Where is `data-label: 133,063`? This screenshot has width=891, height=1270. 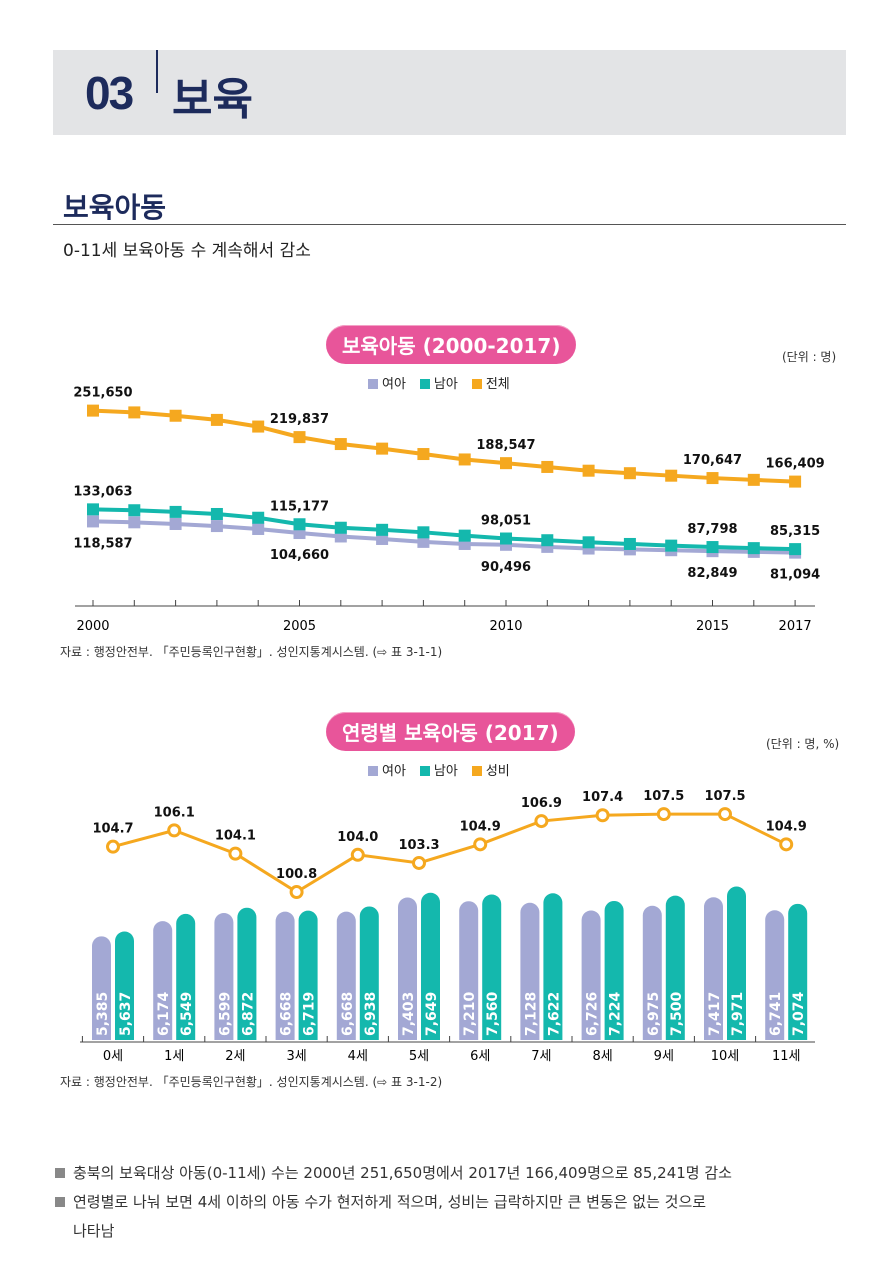 data-label: 133,063 is located at coordinates (102, 491).